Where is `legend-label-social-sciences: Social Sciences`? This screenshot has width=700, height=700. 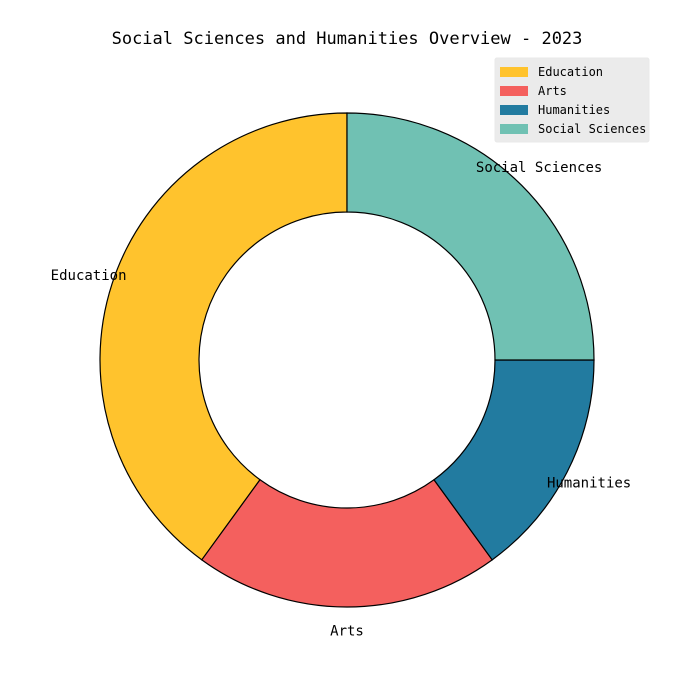 legend-label-social-sciences: Social Sciences is located at coordinates (592, 129).